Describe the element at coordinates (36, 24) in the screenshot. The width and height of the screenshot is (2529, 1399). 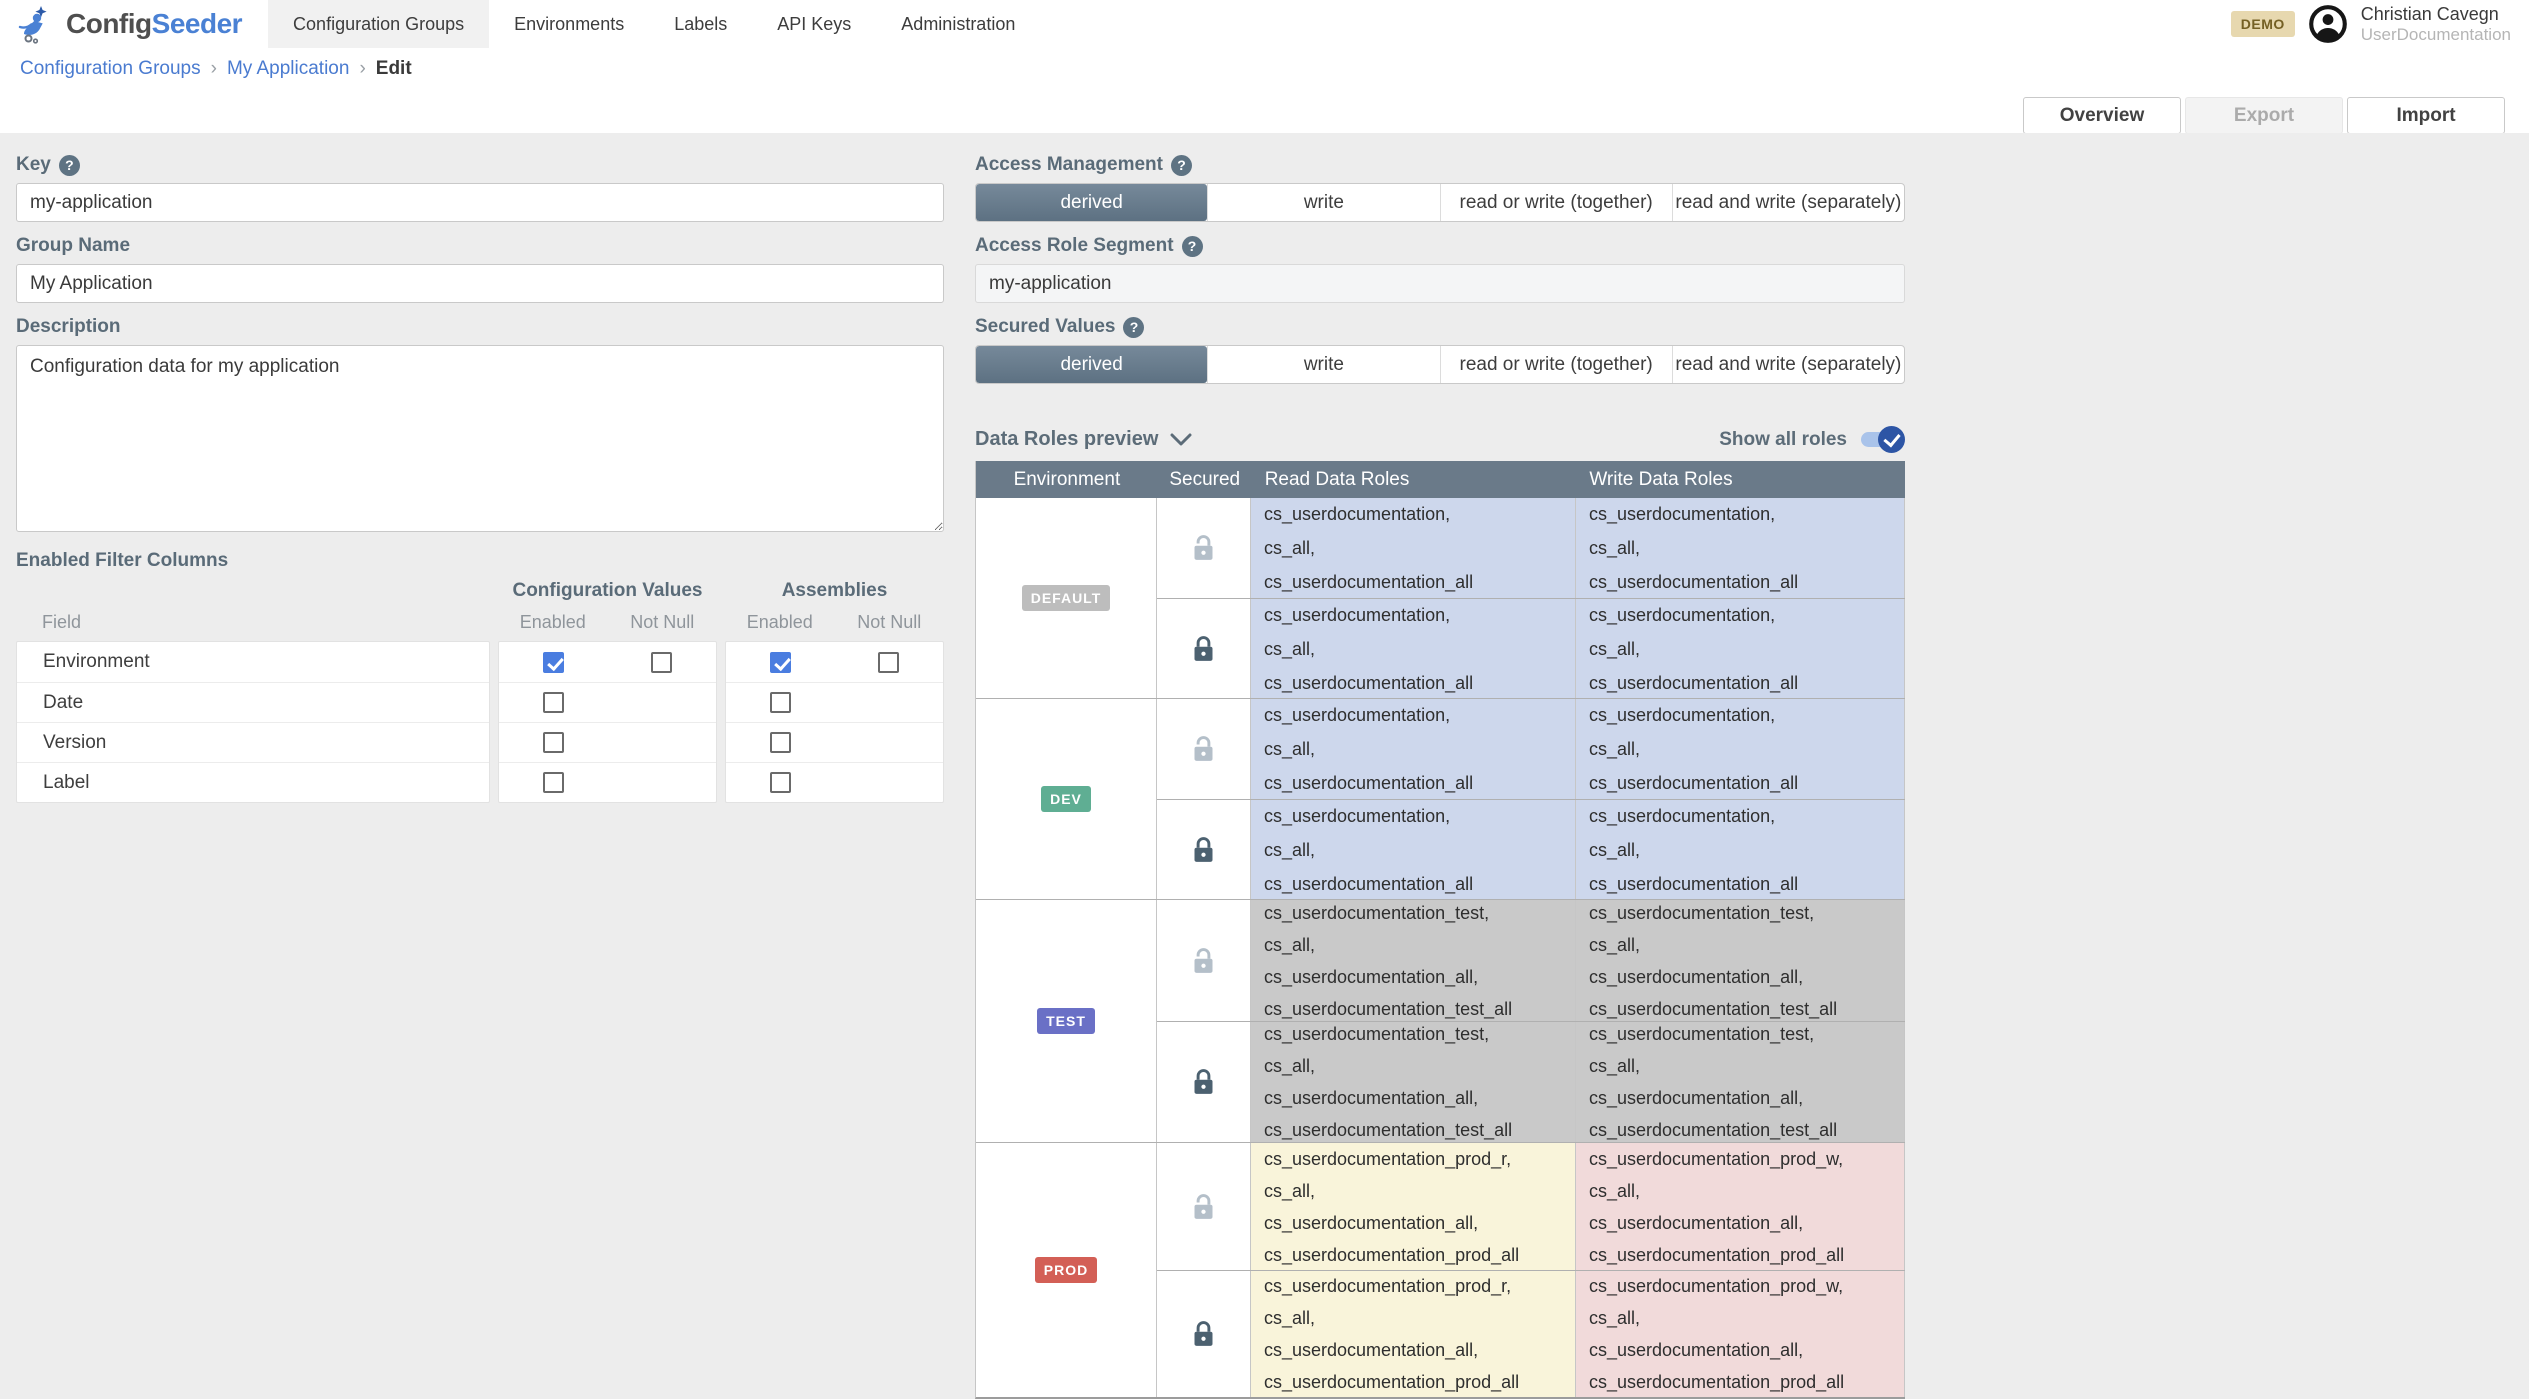
I see `configseeder-logo-icon` at that location.